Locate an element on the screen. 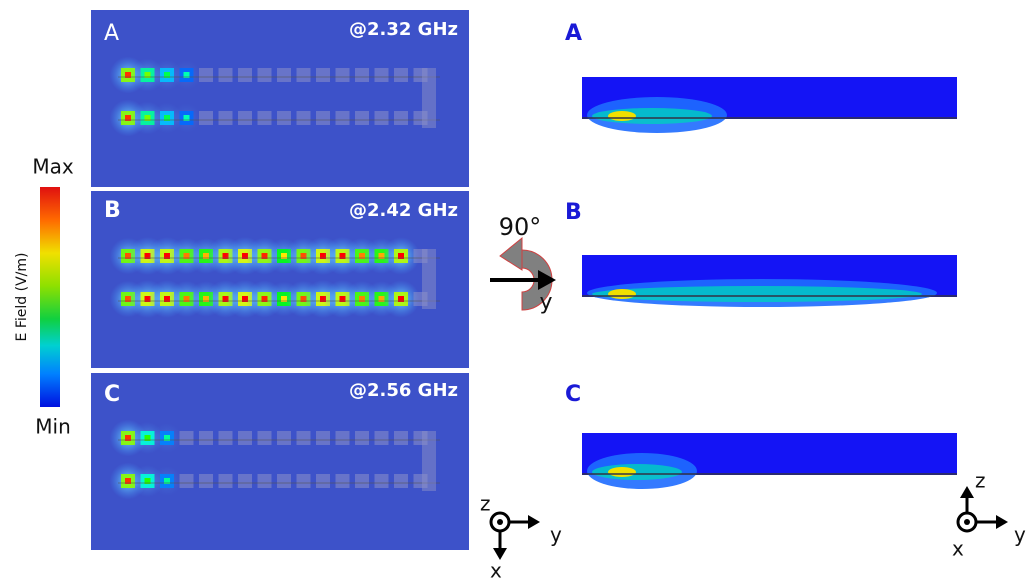 The image size is (1030, 582). axis-label: y is located at coordinates (556, 535).